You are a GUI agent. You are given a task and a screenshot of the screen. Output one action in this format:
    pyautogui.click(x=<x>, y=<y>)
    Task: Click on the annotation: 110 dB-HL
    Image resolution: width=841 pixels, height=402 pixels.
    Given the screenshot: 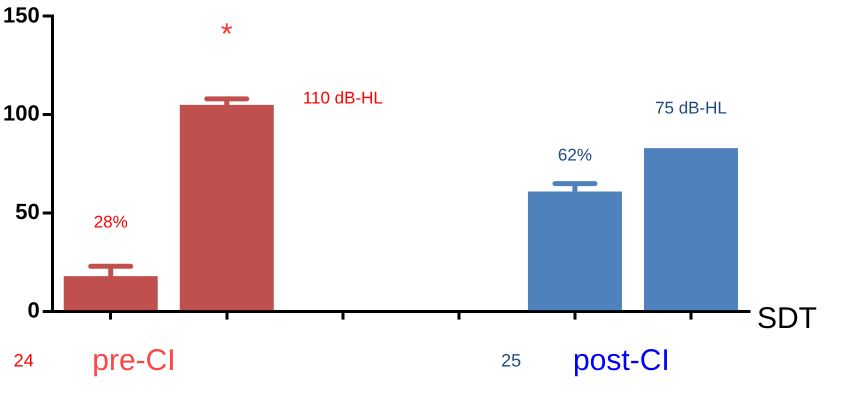 What is the action you would take?
    pyautogui.click(x=342, y=98)
    